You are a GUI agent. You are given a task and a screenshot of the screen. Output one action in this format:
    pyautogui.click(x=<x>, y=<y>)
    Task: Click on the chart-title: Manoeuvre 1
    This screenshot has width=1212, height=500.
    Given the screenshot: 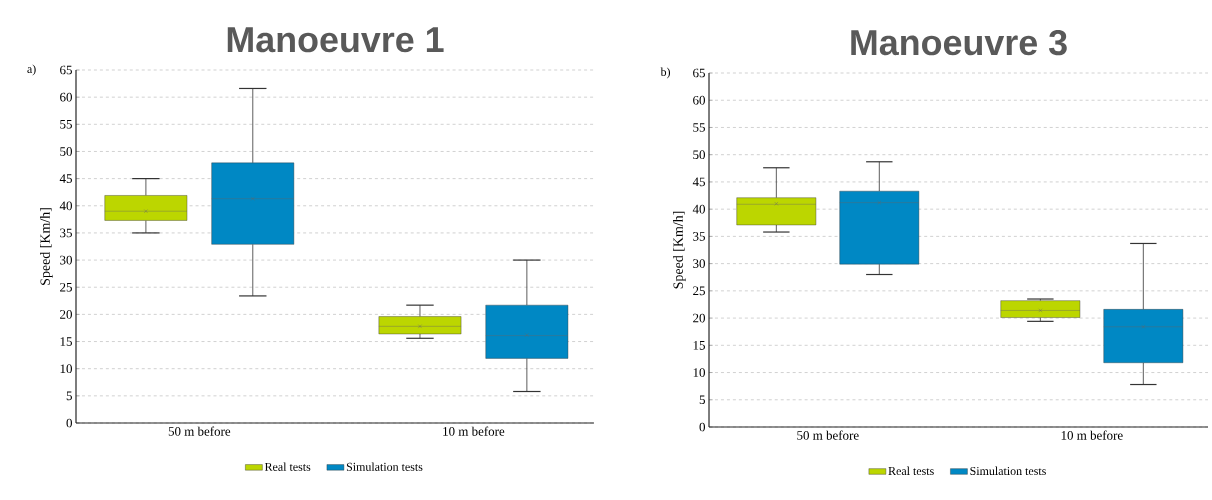 What is the action you would take?
    pyautogui.click(x=335, y=40)
    